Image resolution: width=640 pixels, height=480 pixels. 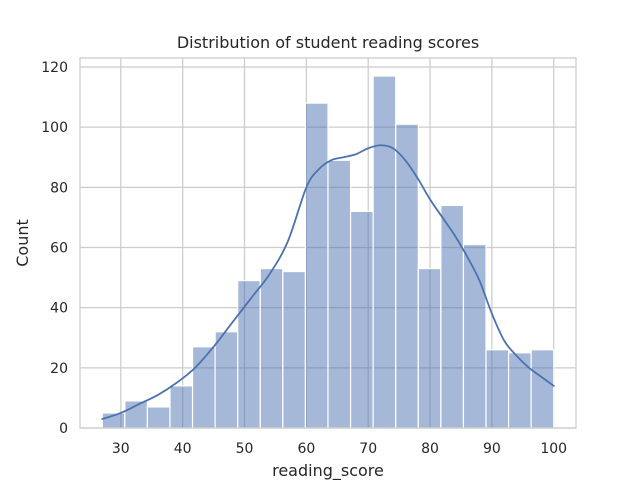 I want to click on y-tick-label: 100, so click(x=54, y=128).